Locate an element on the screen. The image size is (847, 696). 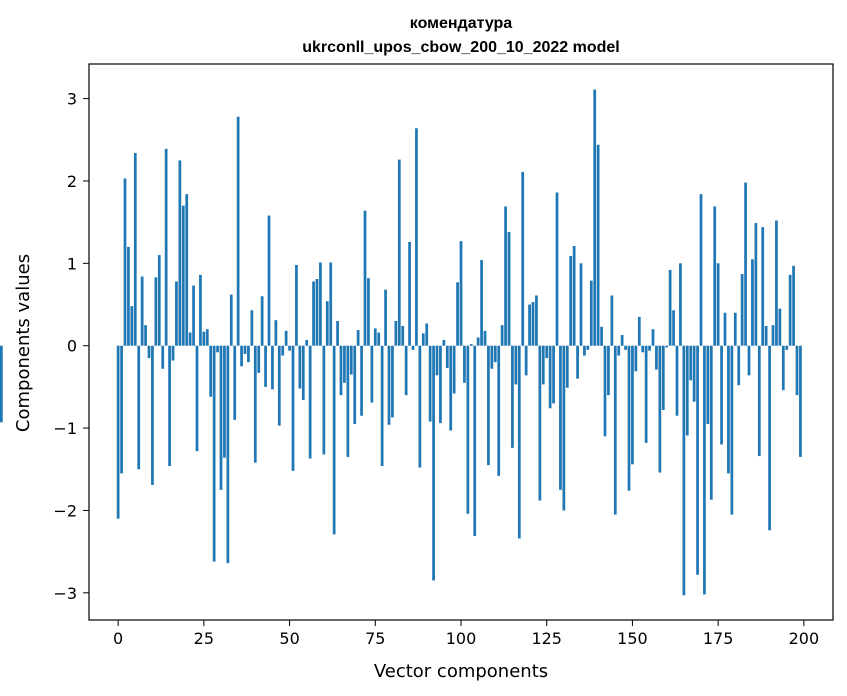
x-tick-label: 175 is located at coordinates (718, 638).